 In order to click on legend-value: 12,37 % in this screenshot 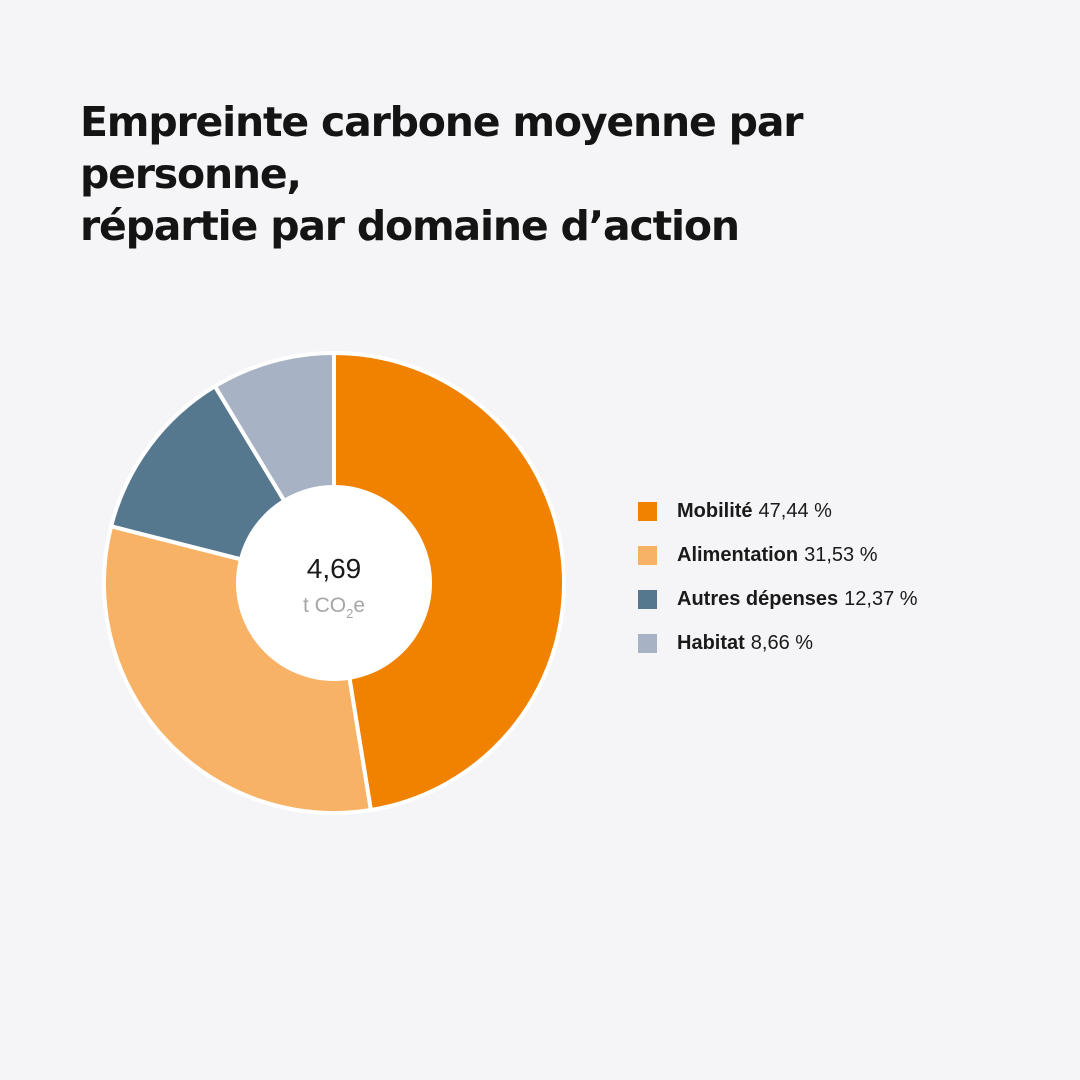, I will do `click(881, 598)`.